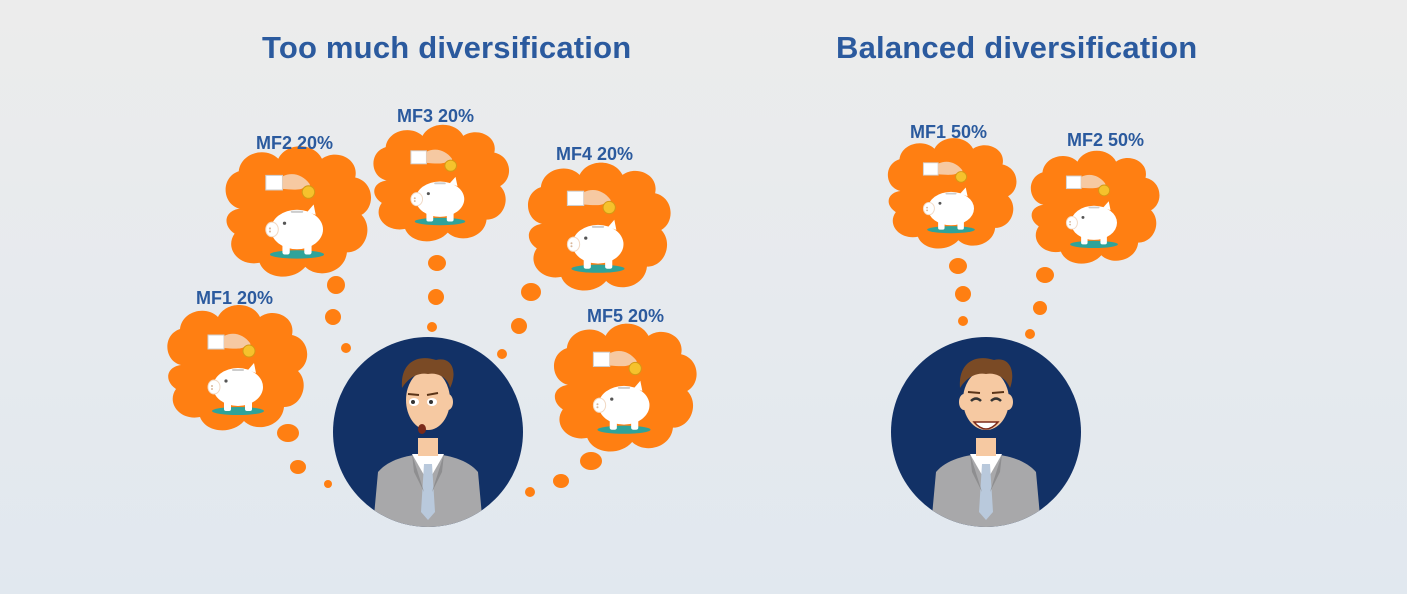 This screenshot has height=594, width=1407. Describe the element at coordinates (625, 316) in the screenshot. I see `fund-label-mf5: MF5 20%` at that location.